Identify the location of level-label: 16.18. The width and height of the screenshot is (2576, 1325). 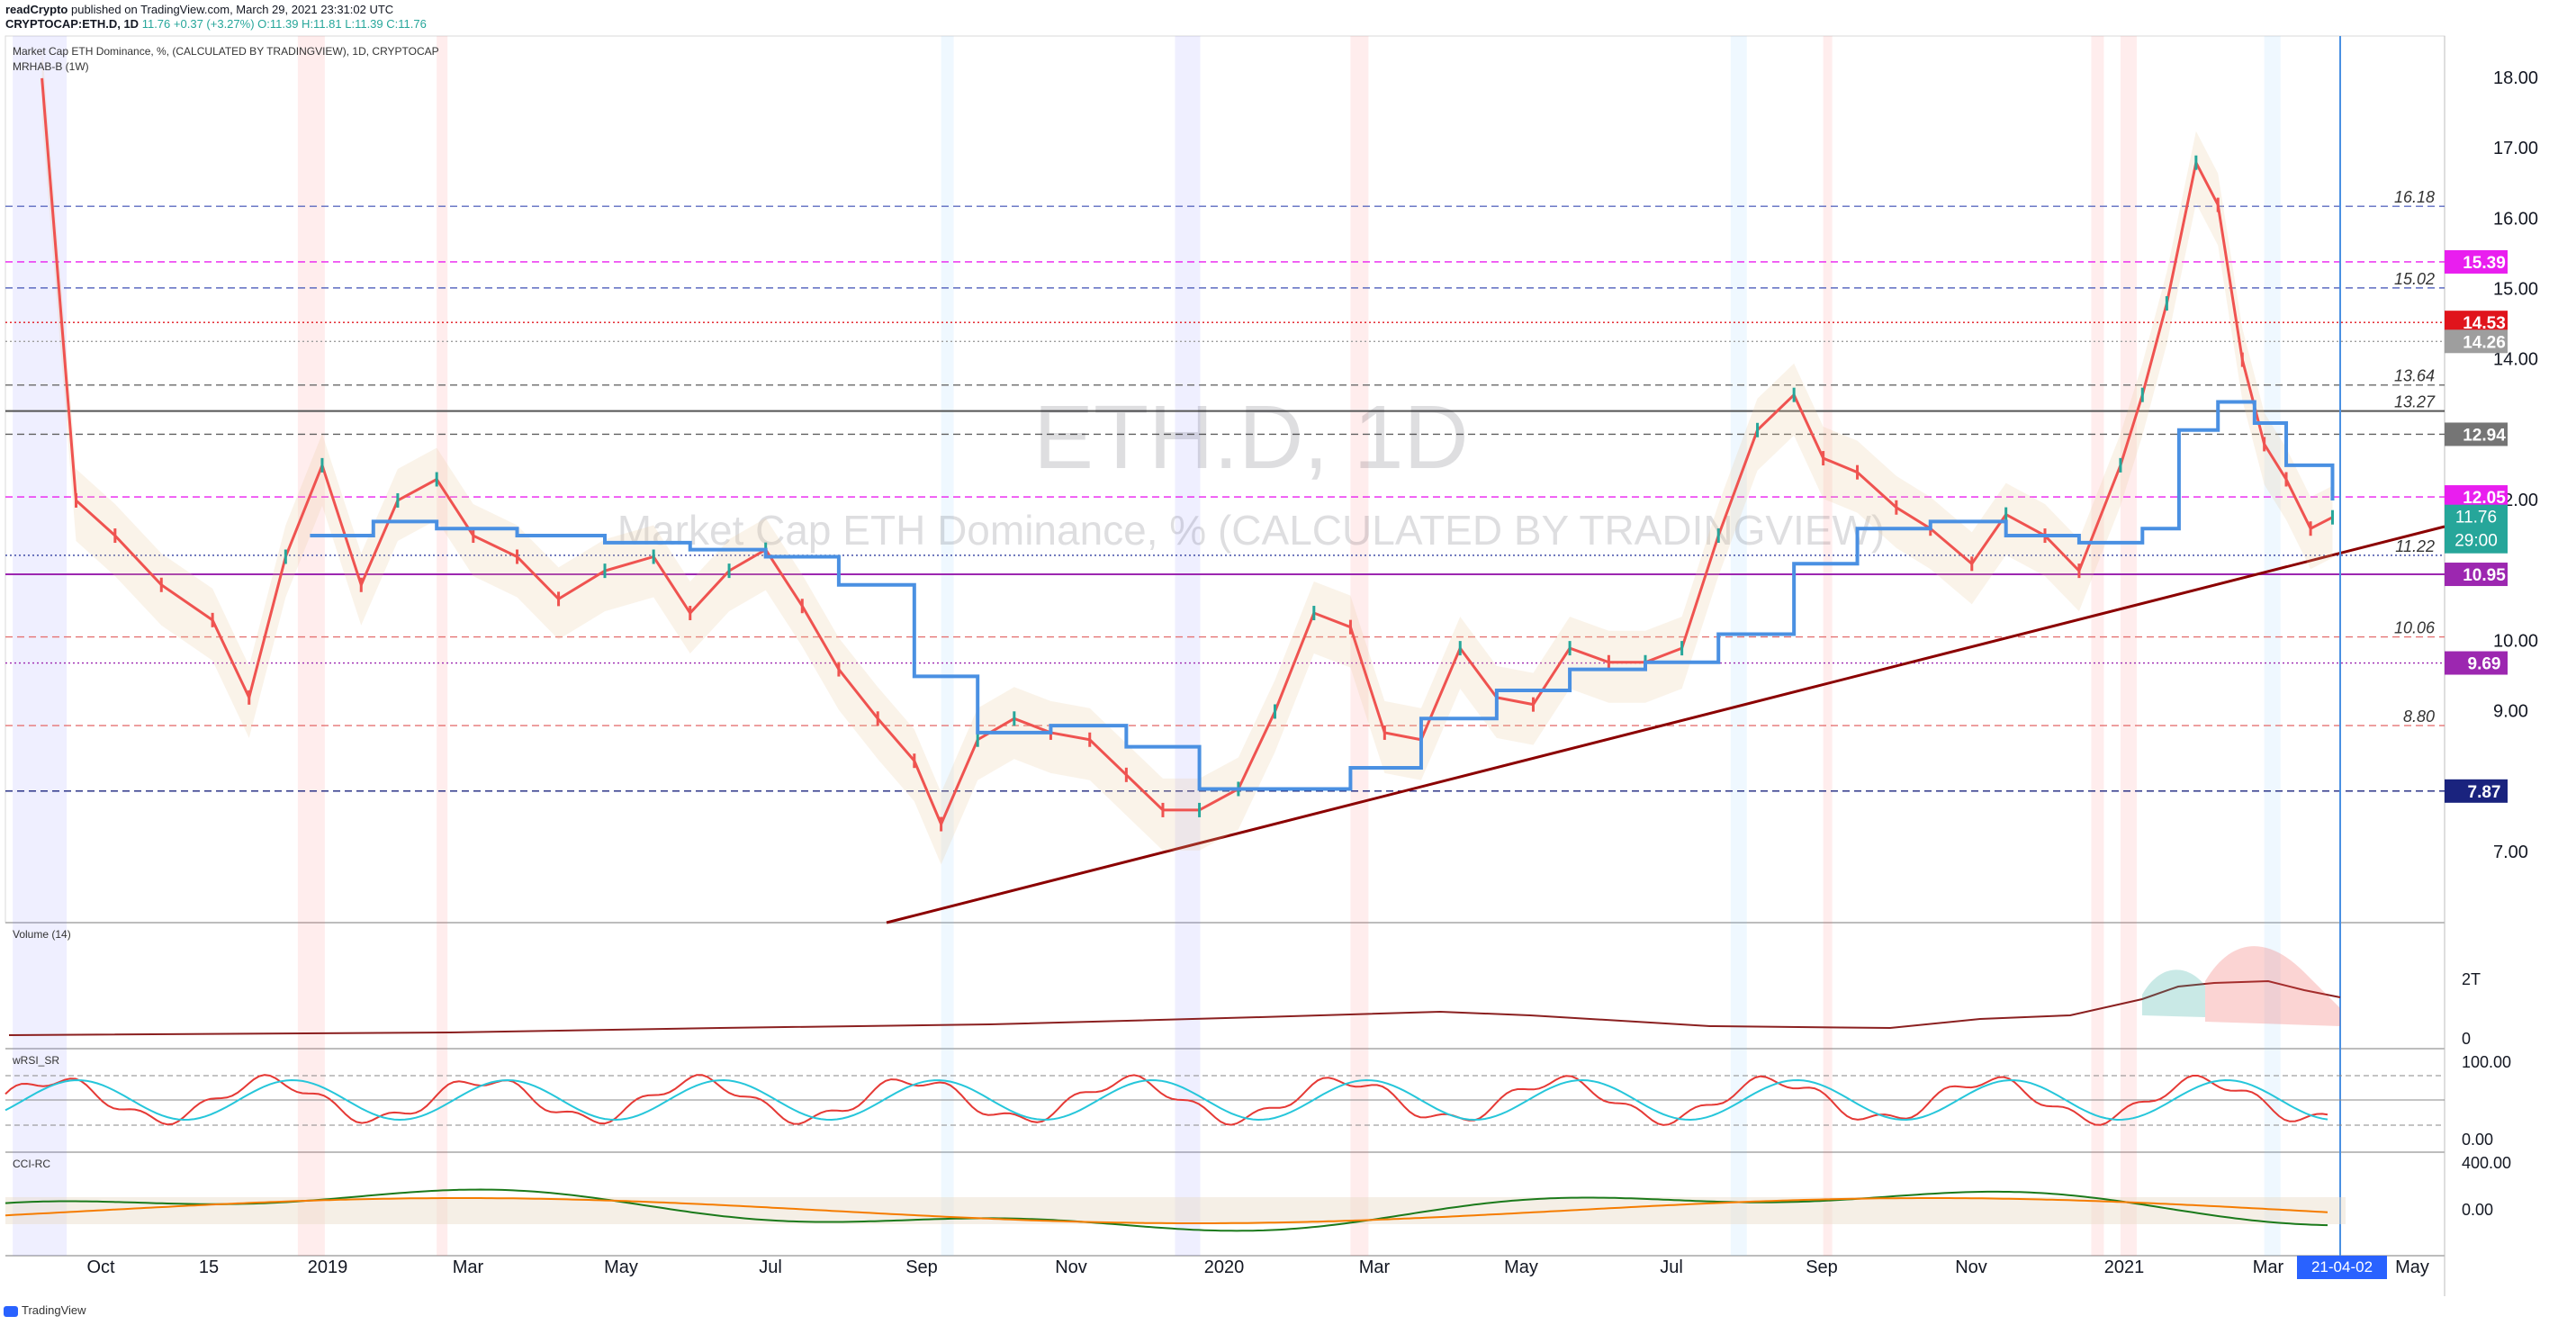
(2414, 197).